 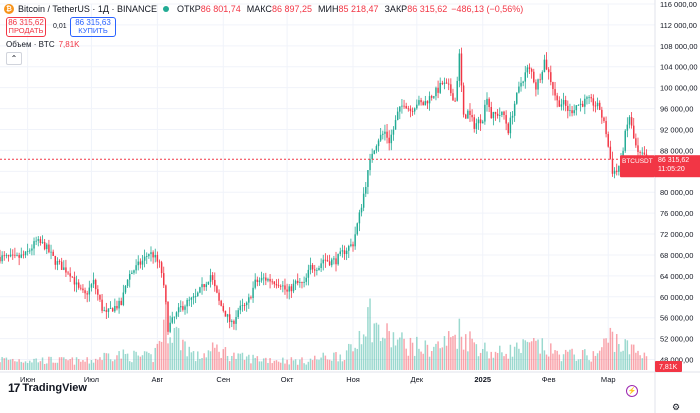 What do you see at coordinates (632, 391) in the screenshot?
I see `lightning-icon: ⚡` at bounding box center [632, 391].